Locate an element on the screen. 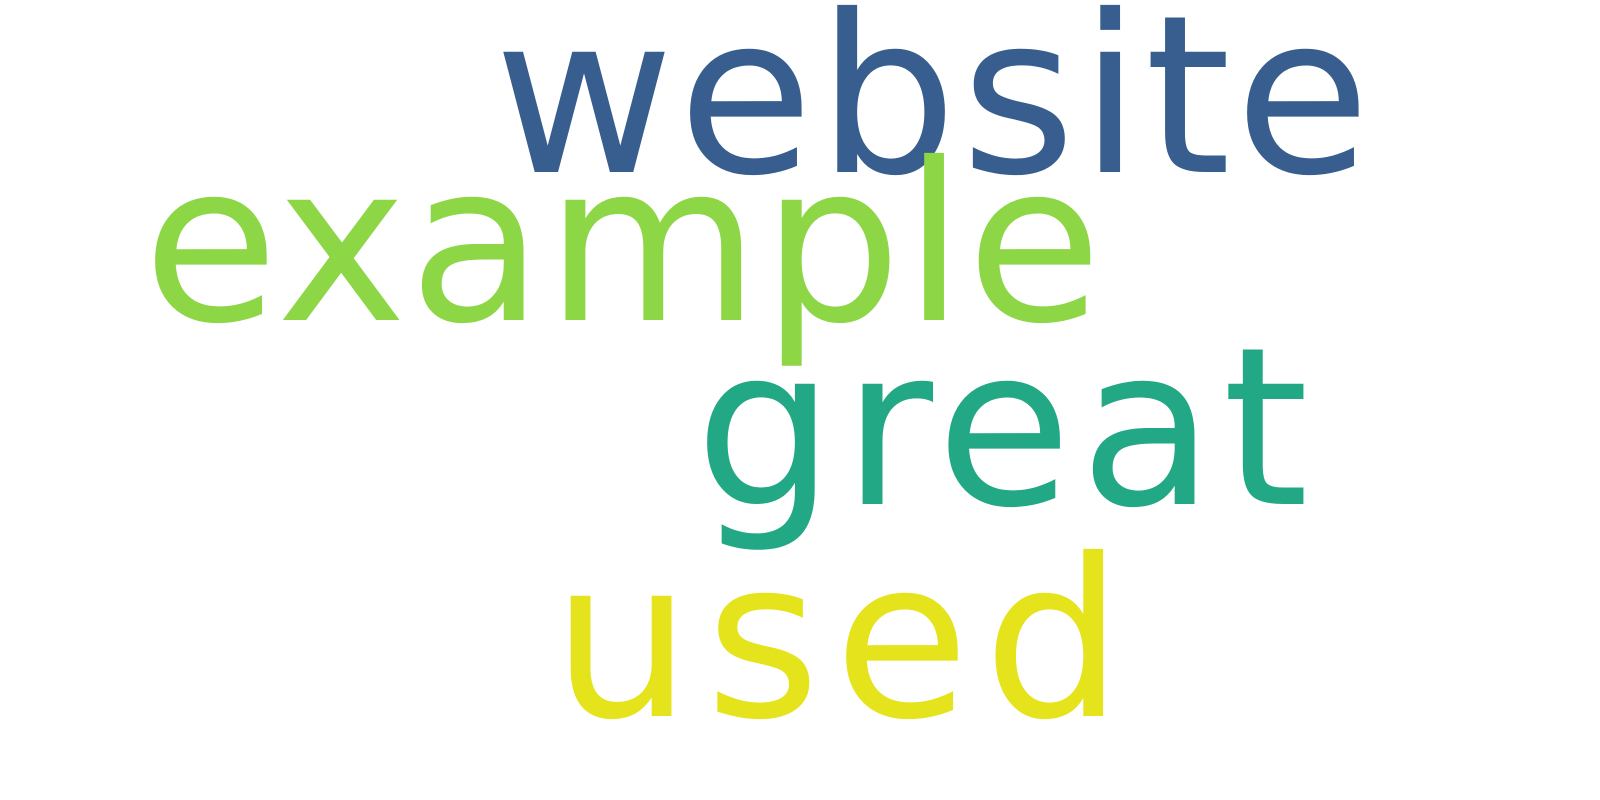  word-used: used is located at coordinates (845, 640).